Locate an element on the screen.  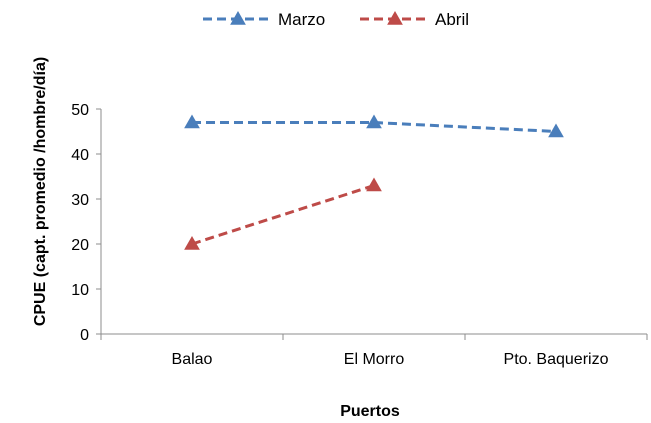
legend-marker-marzo is located at coordinates (238, 17).